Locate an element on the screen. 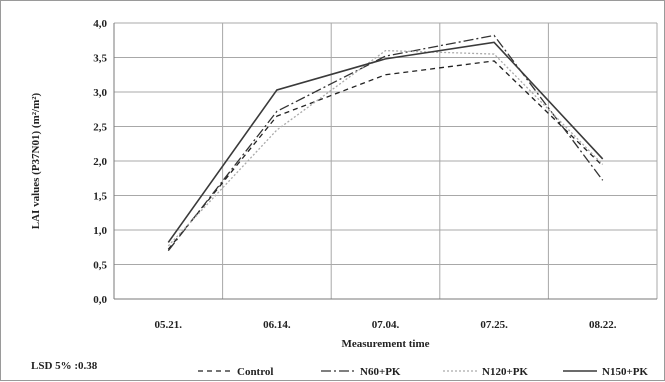 Image resolution: width=665 pixels, height=382 pixels. legend-label: Control is located at coordinates (255, 372).